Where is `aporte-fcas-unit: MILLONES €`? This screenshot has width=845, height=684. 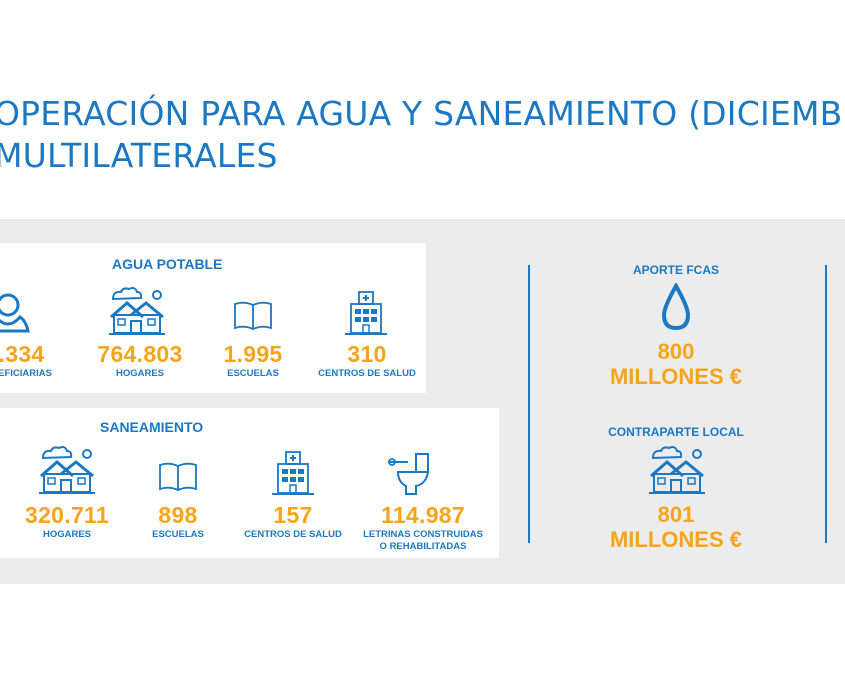 aporte-fcas-unit: MILLONES € is located at coordinates (675, 376).